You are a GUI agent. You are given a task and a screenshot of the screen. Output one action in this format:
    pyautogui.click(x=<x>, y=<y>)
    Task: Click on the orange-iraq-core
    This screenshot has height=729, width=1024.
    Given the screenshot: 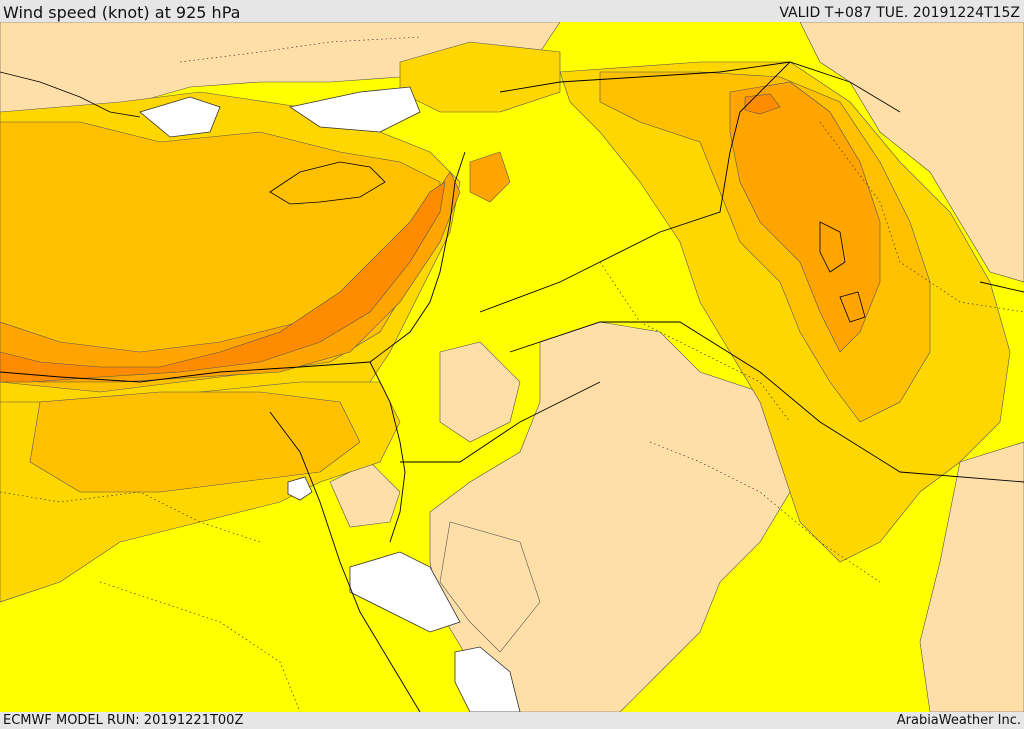 What is the action you would take?
    pyautogui.click(x=805, y=217)
    